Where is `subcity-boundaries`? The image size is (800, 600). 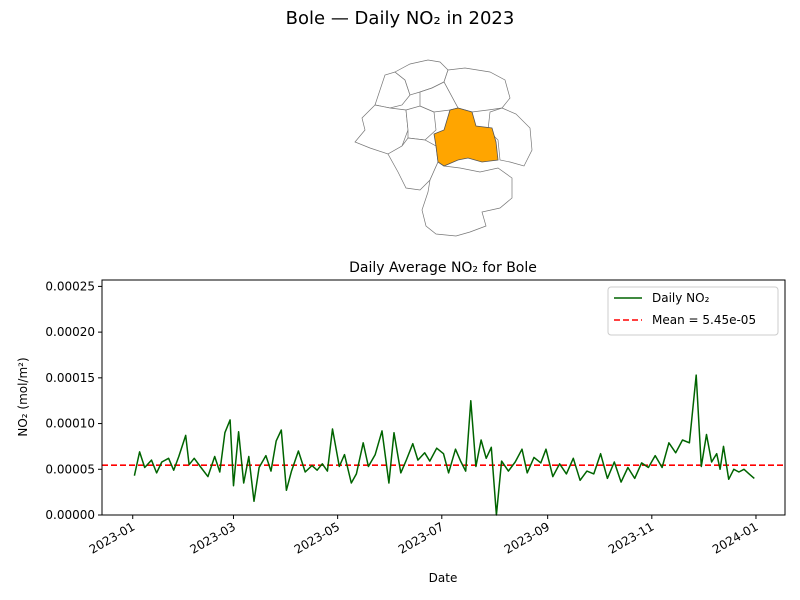
subcity-boundaries is located at coordinates (443, 148).